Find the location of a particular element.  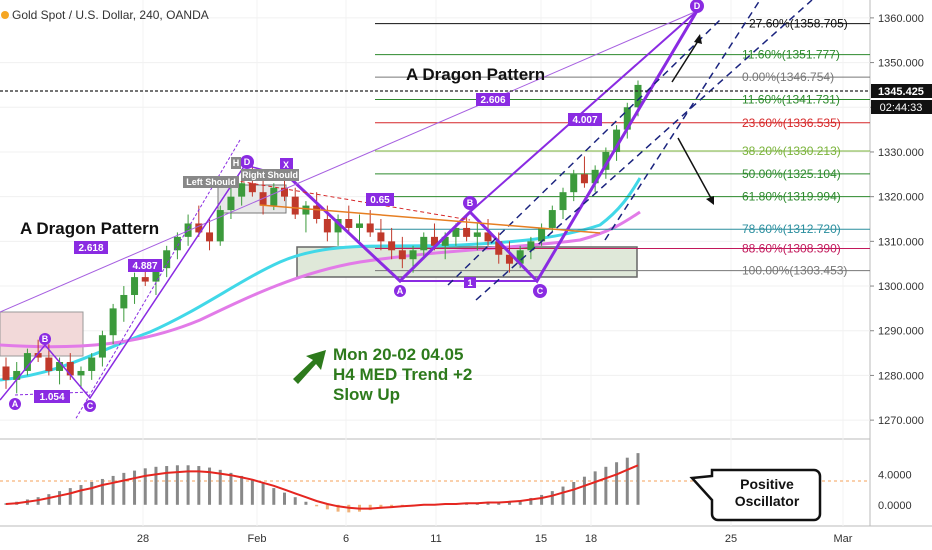

price-tick-label: 1280.000 is located at coordinates (901, 376).